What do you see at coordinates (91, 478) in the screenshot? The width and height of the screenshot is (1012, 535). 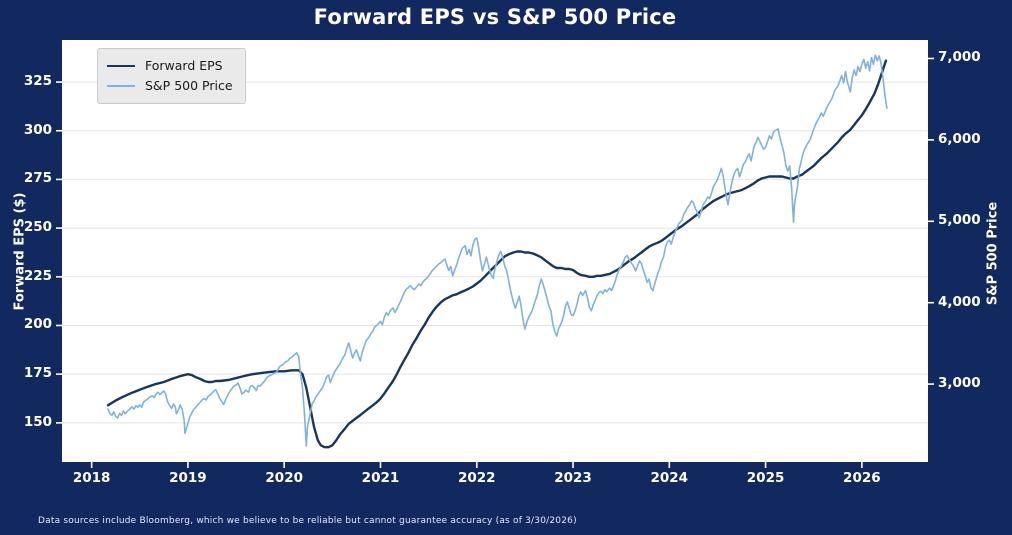 I see `x-axis-tick-label: 2018` at bounding box center [91, 478].